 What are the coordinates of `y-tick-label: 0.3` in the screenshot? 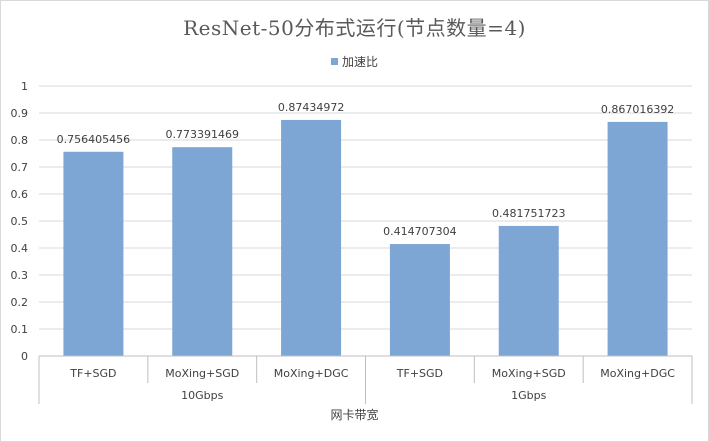 It's located at (20, 275).